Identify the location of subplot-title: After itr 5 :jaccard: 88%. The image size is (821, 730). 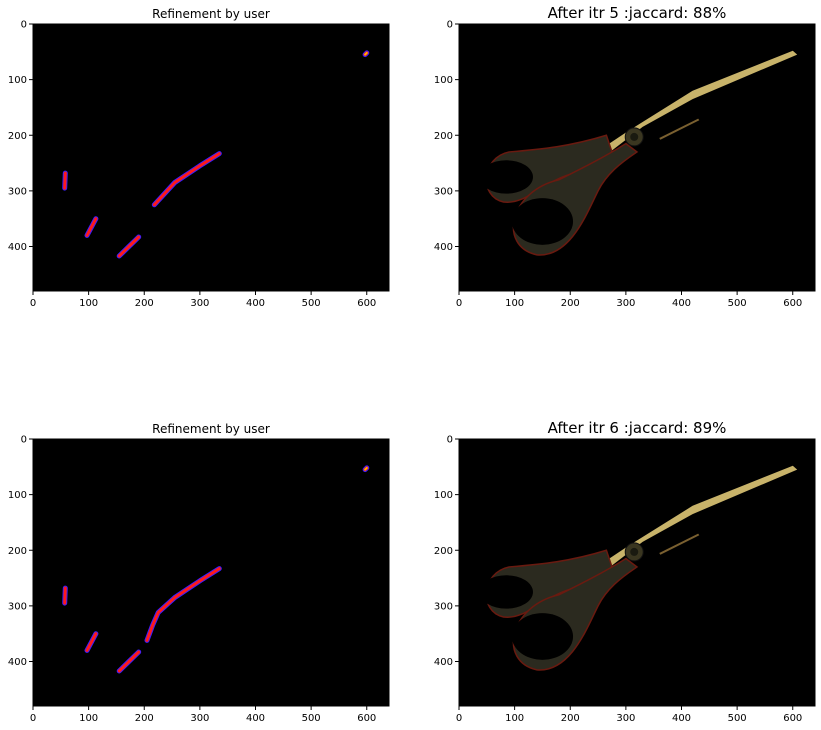
(637, 13).